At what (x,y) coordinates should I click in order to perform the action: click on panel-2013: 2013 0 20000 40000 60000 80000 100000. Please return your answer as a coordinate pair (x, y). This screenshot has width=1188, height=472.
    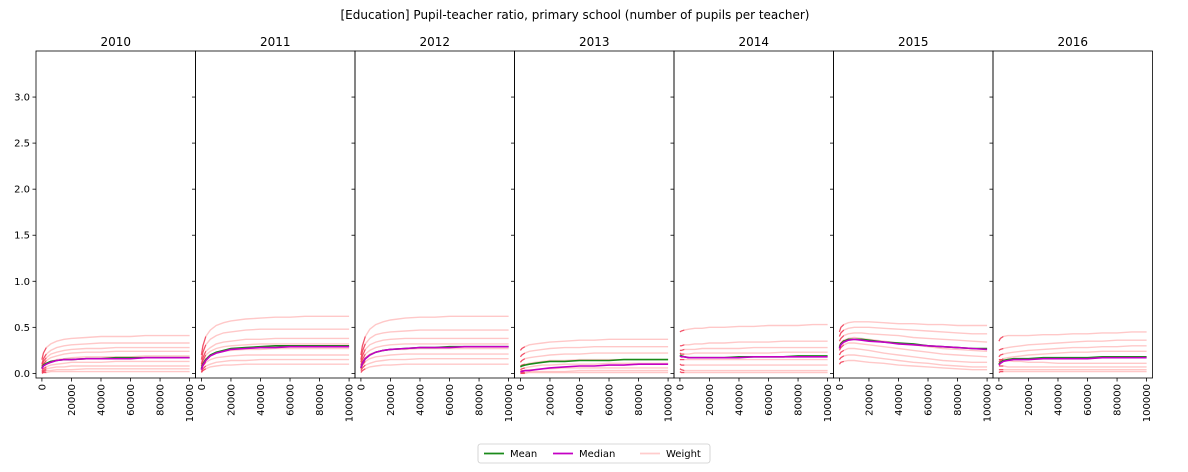
    Looking at the image, I should click on (593, 228).